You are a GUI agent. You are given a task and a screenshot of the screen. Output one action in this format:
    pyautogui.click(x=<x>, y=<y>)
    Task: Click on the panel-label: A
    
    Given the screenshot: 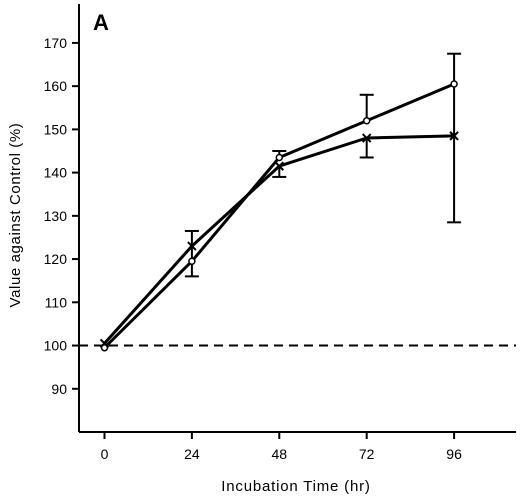 What is the action you would take?
    pyautogui.click(x=101, y=22)
    